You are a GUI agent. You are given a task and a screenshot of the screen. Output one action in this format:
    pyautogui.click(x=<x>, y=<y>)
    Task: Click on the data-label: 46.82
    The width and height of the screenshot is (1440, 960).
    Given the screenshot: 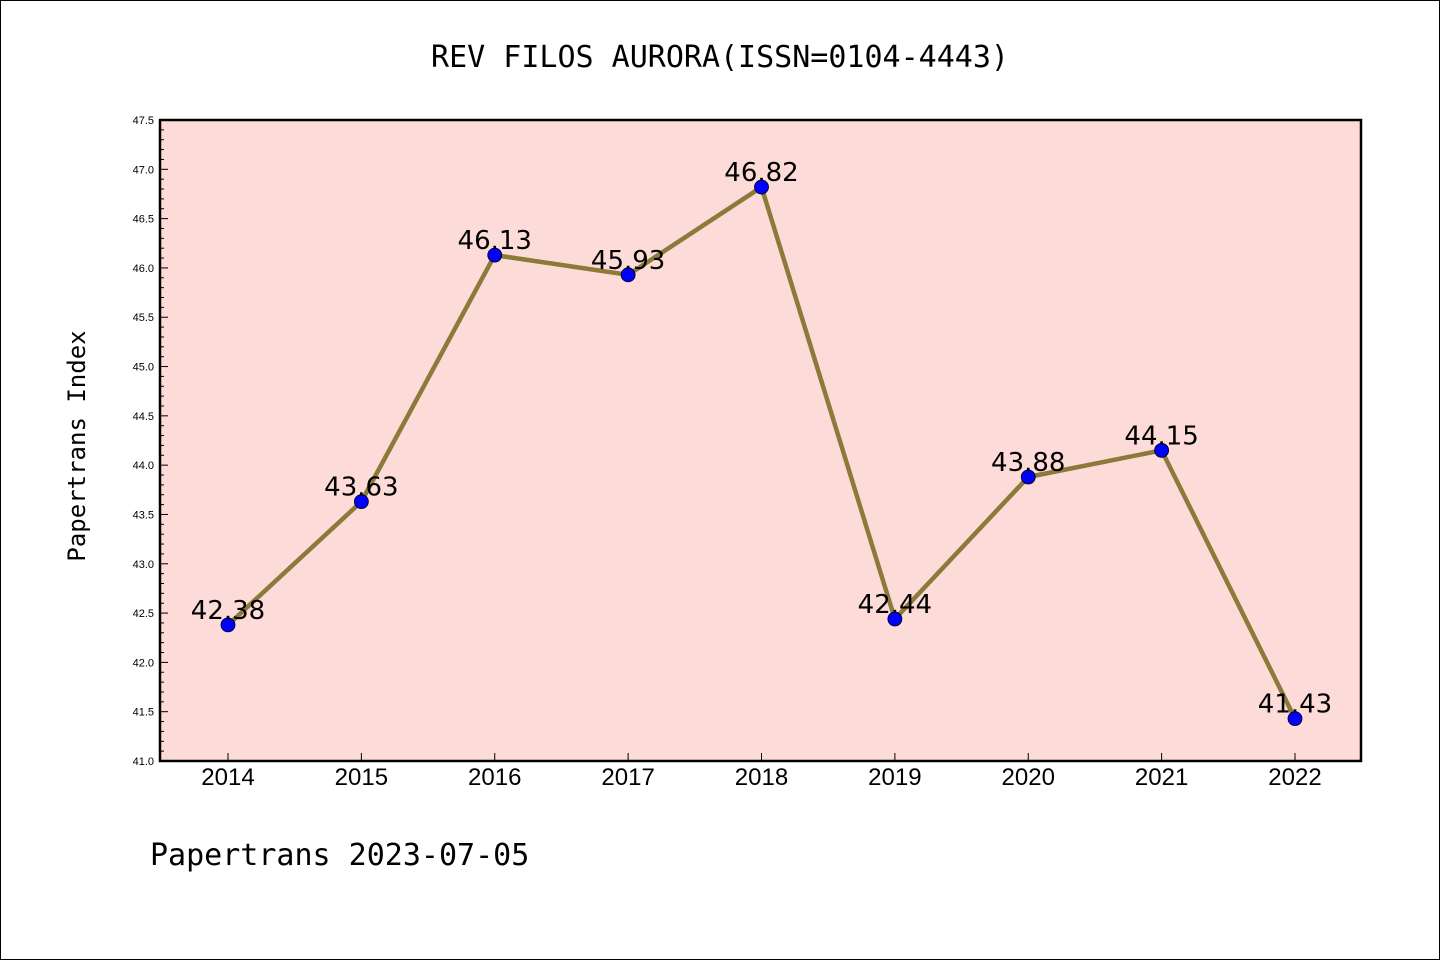 What is the action you would take?
    pyautogui.click(x=761, y=173)
    